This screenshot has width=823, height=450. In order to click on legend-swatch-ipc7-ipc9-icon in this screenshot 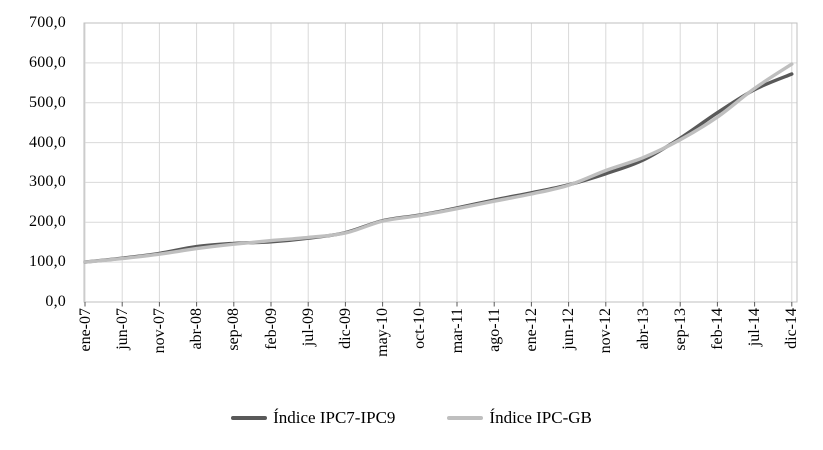, I will do `click(249, 418)`.